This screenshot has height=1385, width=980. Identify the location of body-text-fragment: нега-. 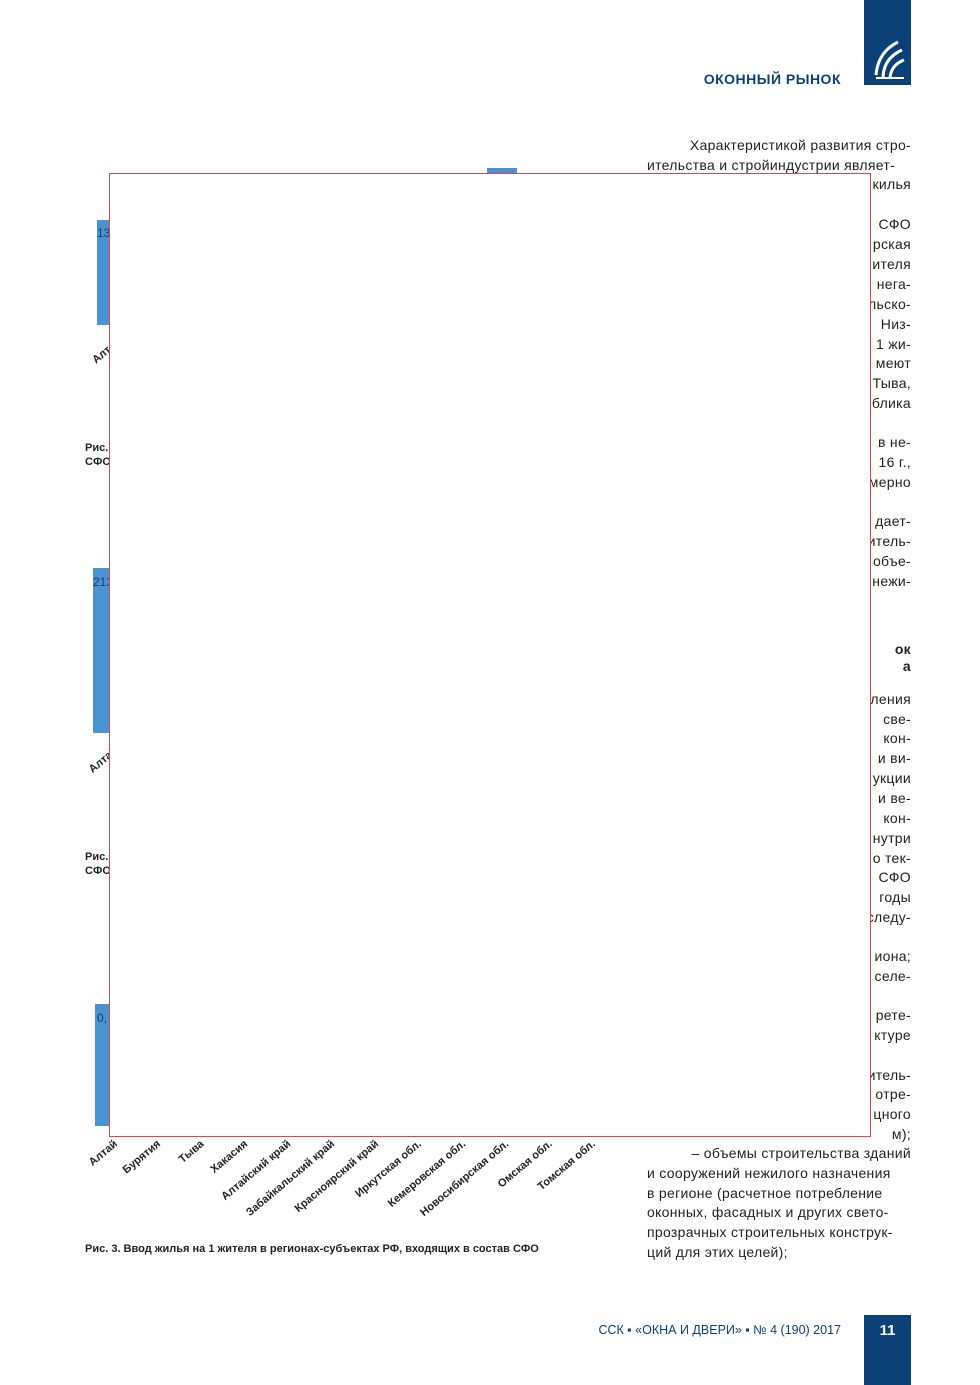
(893, 284).